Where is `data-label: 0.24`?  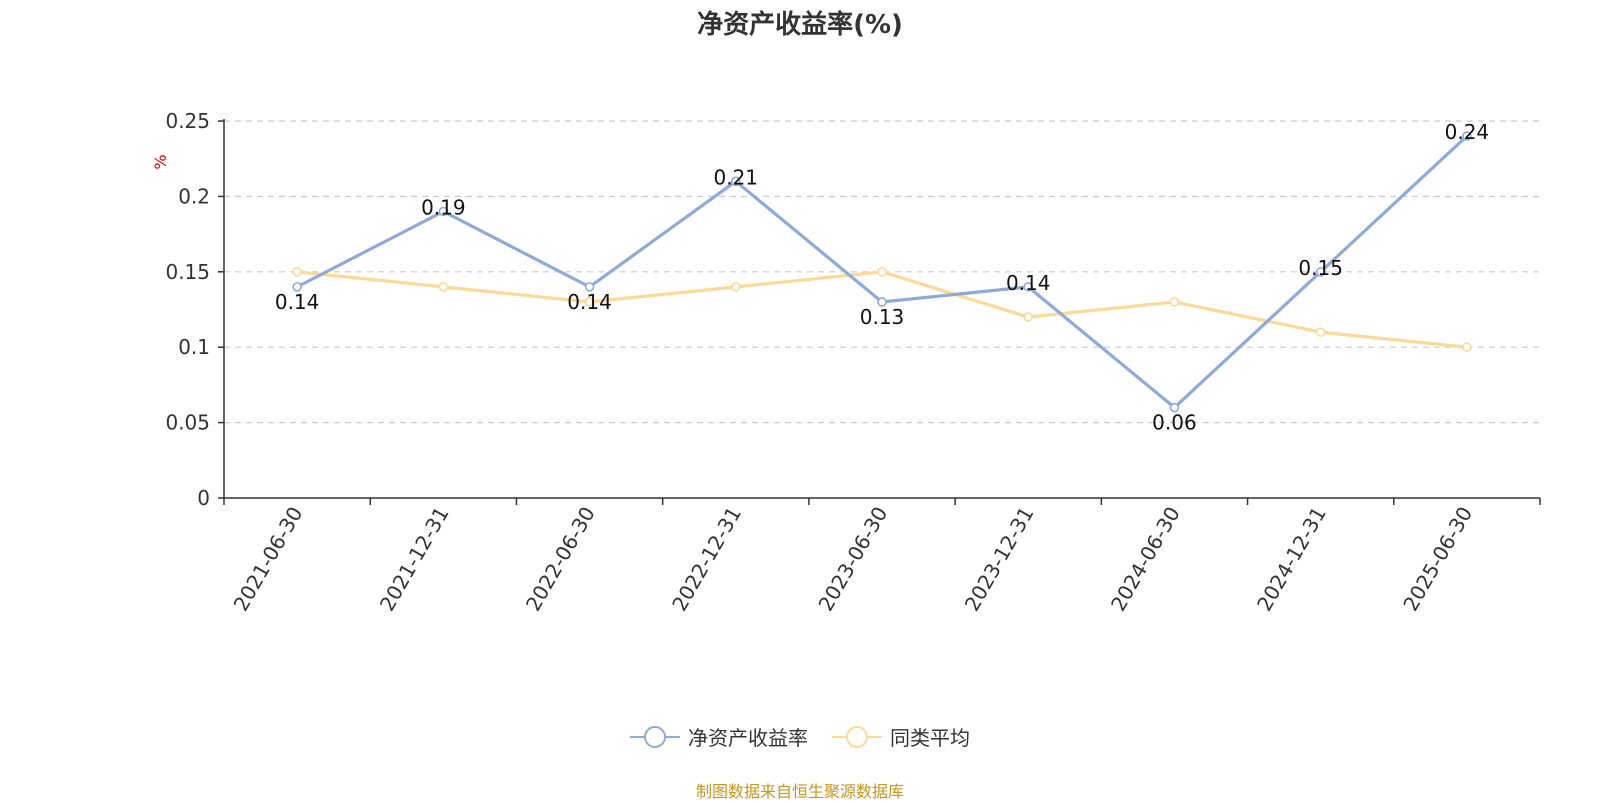
data-label: 0.24 is located at coordinates (1467, 132).